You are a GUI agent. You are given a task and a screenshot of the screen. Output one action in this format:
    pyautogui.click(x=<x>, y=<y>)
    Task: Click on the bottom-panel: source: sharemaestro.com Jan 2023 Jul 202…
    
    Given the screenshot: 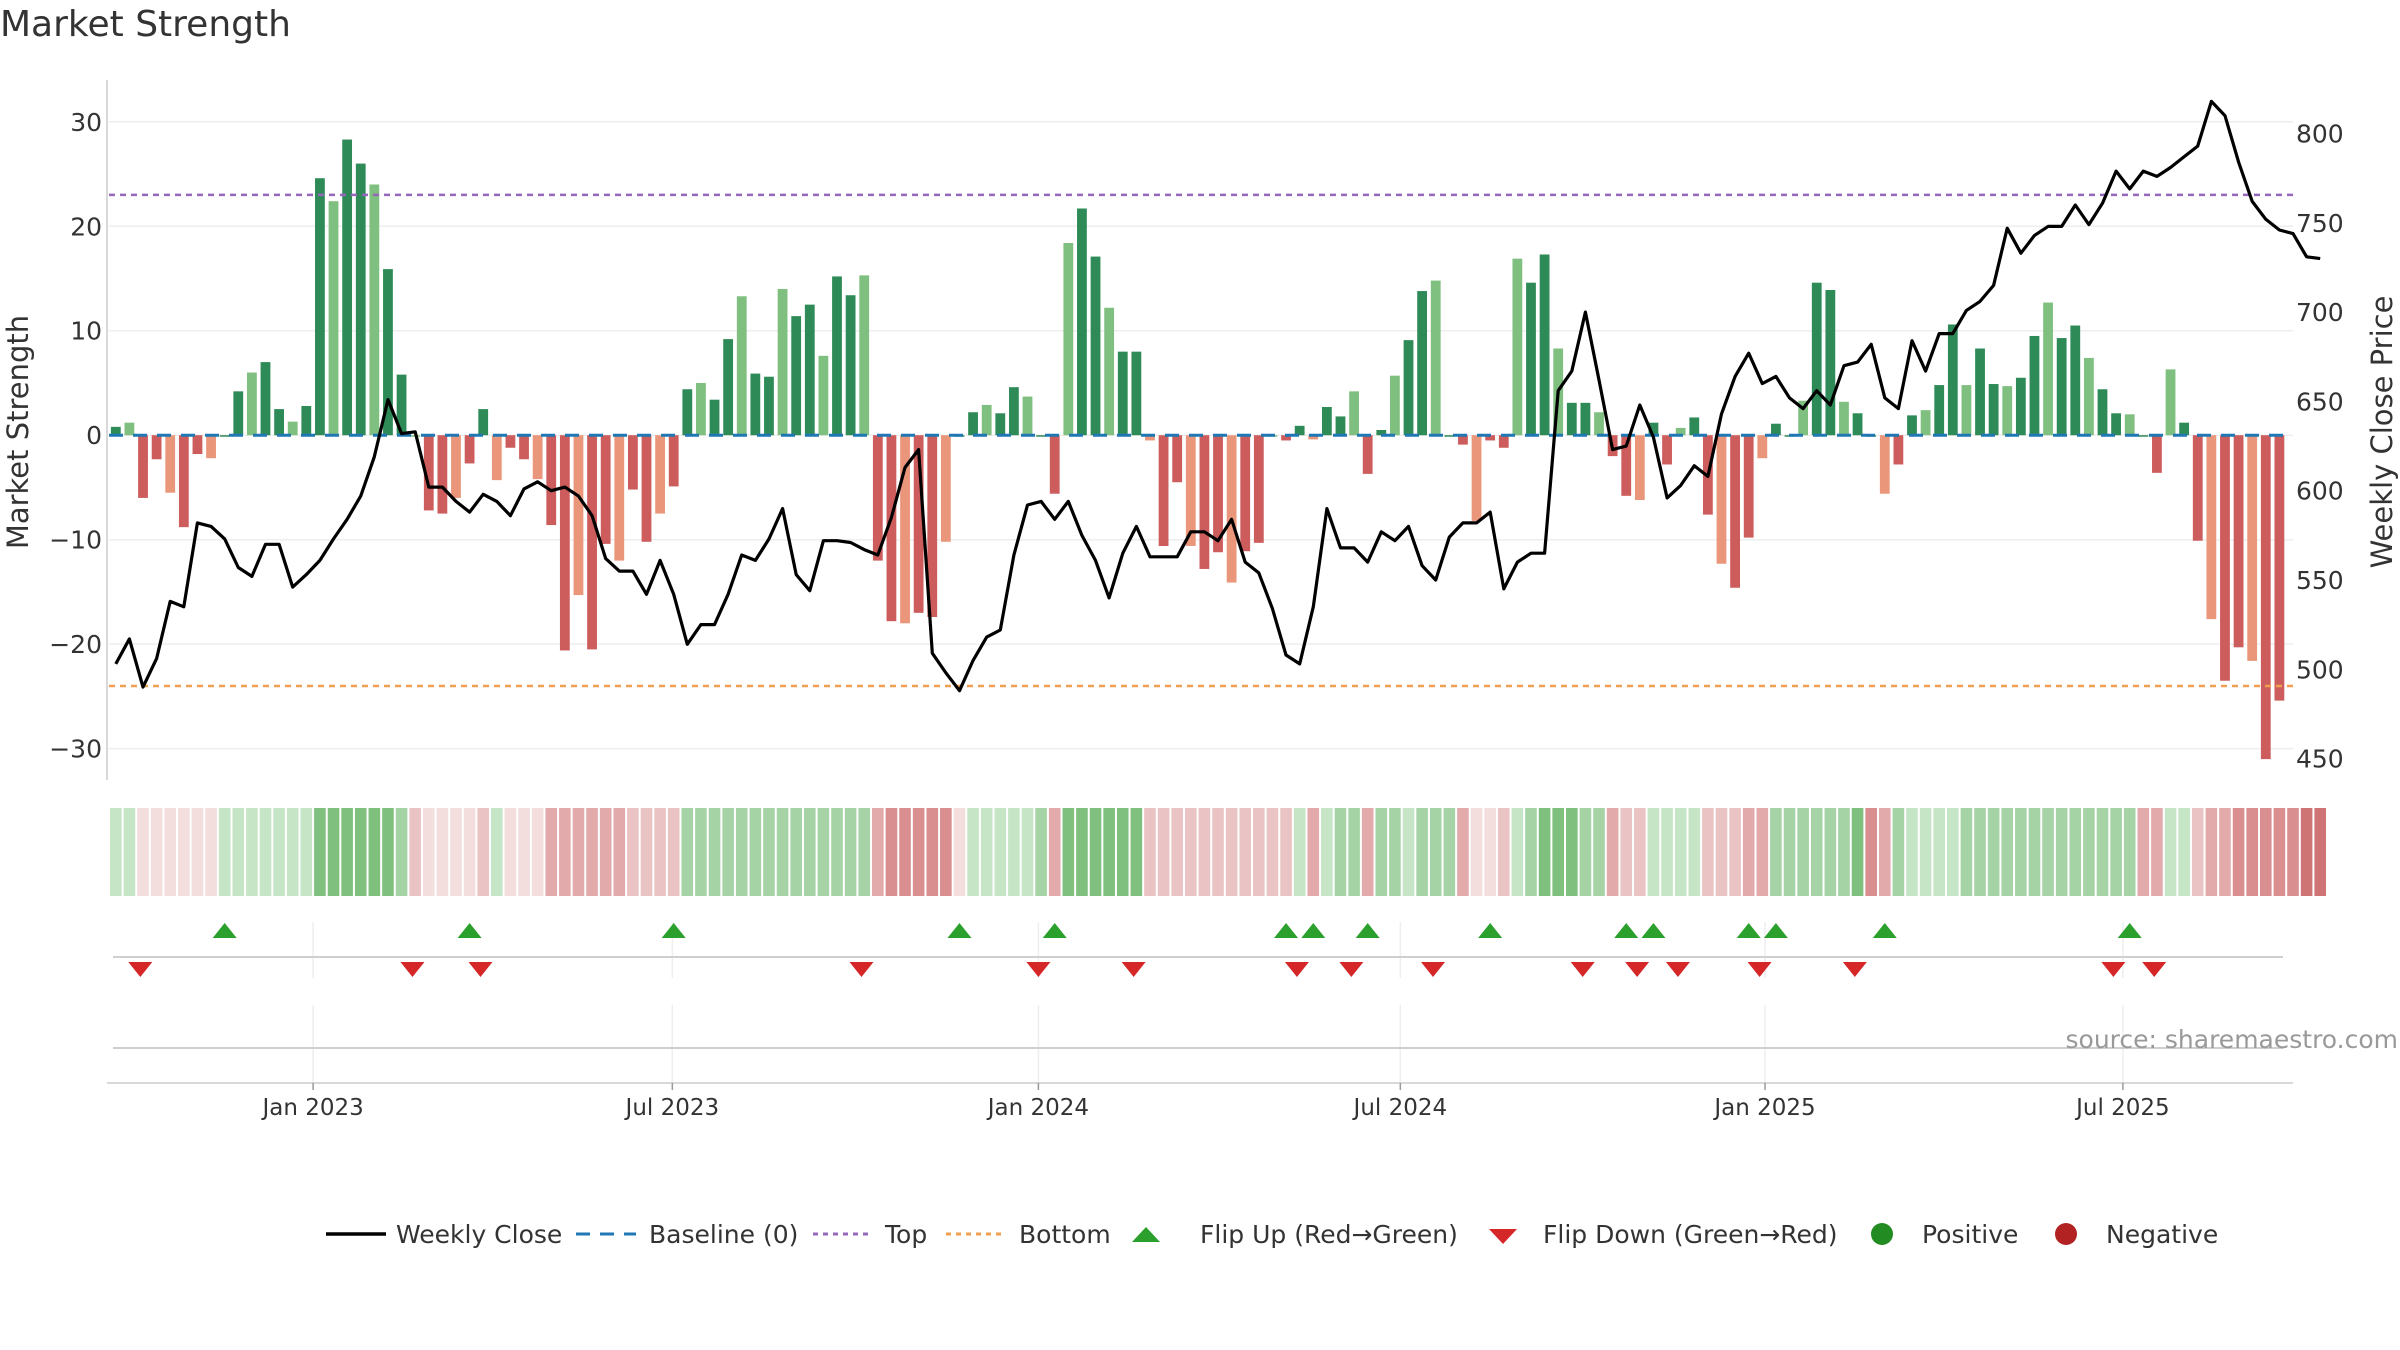 What is the action you would take?
    pyautogui.click(x=1252, y=1073)
    